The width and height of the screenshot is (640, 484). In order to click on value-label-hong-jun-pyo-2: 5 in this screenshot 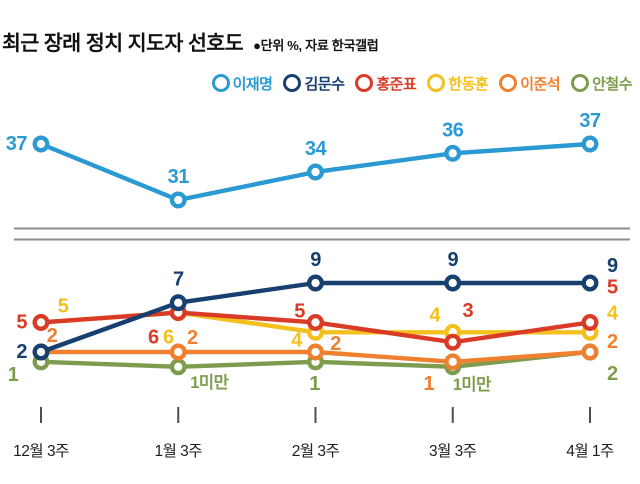, I will do `click(299, 311)`.